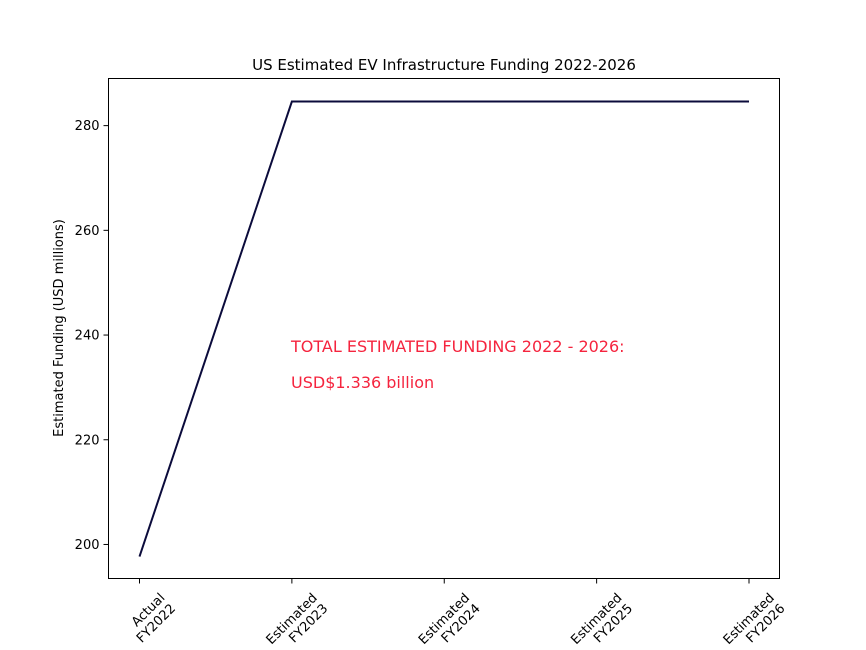 The width and height of the screenshot is (866, 650). Describe the element at coordinates (87, 126) in the screenshot. I see `y-tick-label: 280` at that location.